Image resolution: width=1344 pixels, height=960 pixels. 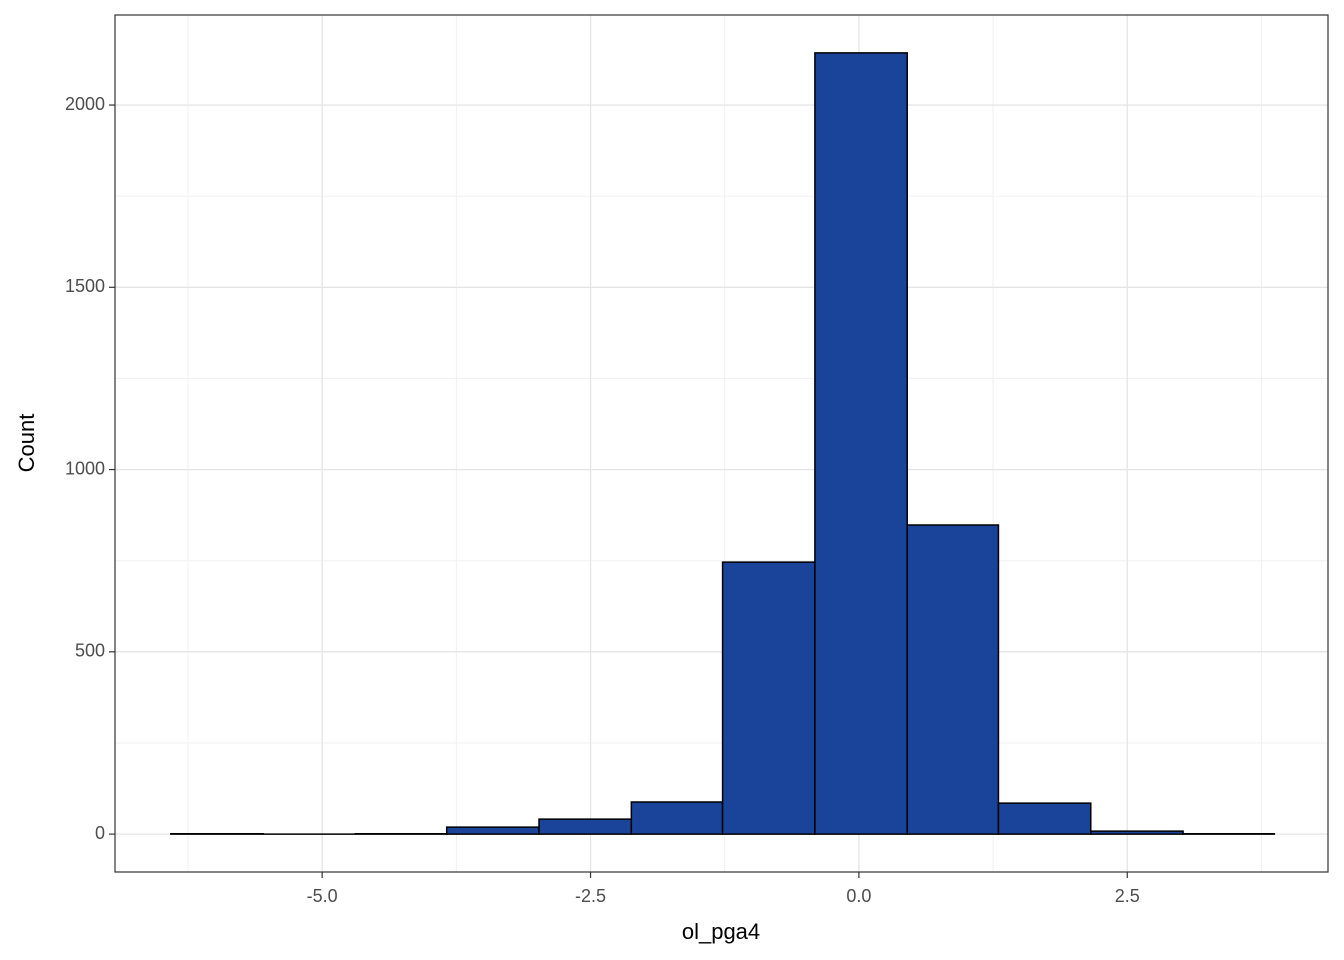 What do you see at coordinates (721, 931) in the screenshot?
I see `x-axis-title: ol_pga4` at bounding box center [721, 931].